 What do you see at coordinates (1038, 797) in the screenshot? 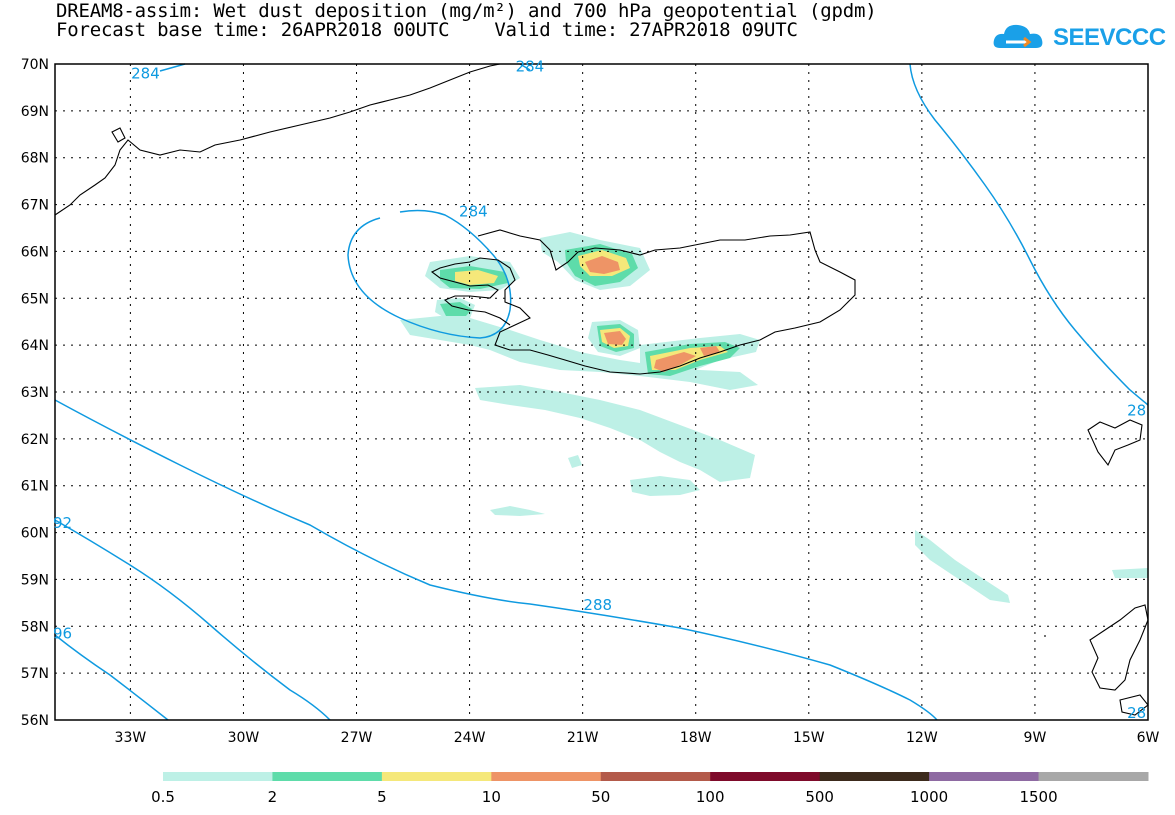
I see `legend-break-label: 1500` at bounding box center [1038, 797].